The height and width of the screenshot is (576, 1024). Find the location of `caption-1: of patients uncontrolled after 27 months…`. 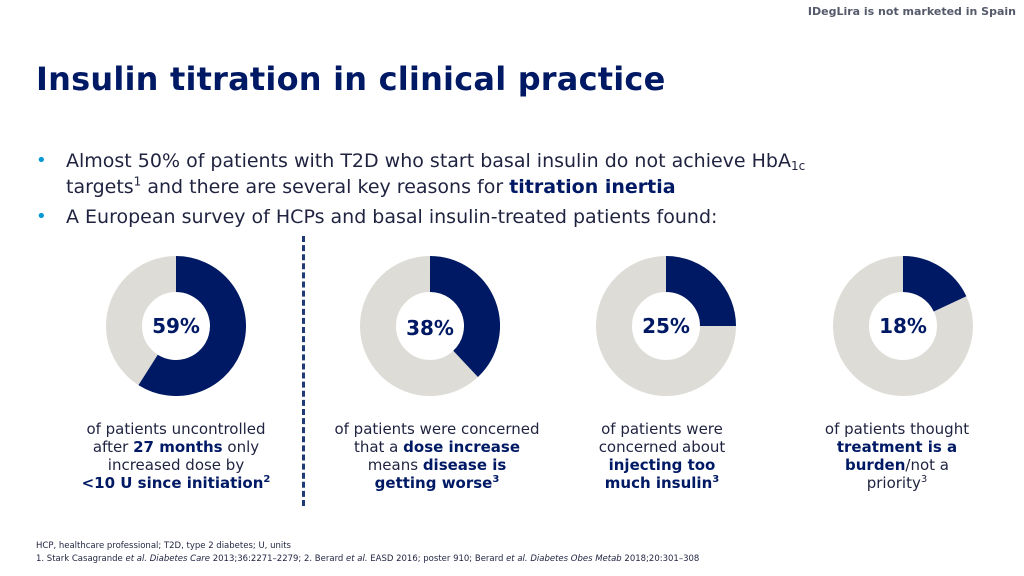

caption-1: of patients uncontrolled after 27 months… is located at coordinates (176, 456).